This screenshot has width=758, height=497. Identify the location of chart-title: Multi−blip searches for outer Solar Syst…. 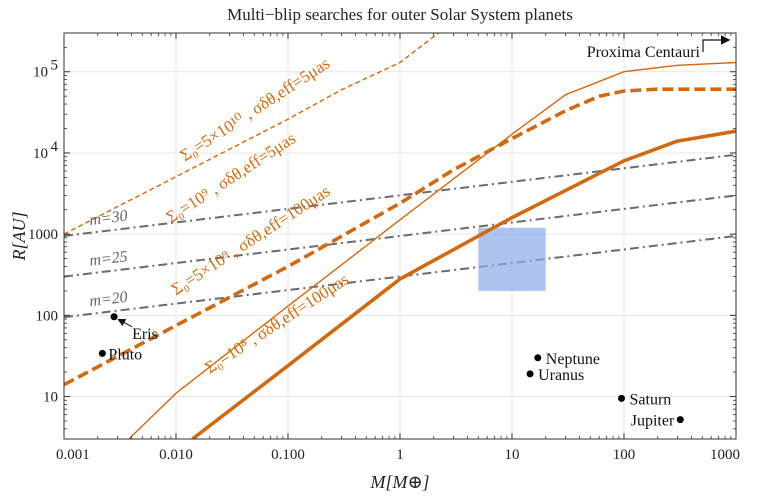
(400, 14).